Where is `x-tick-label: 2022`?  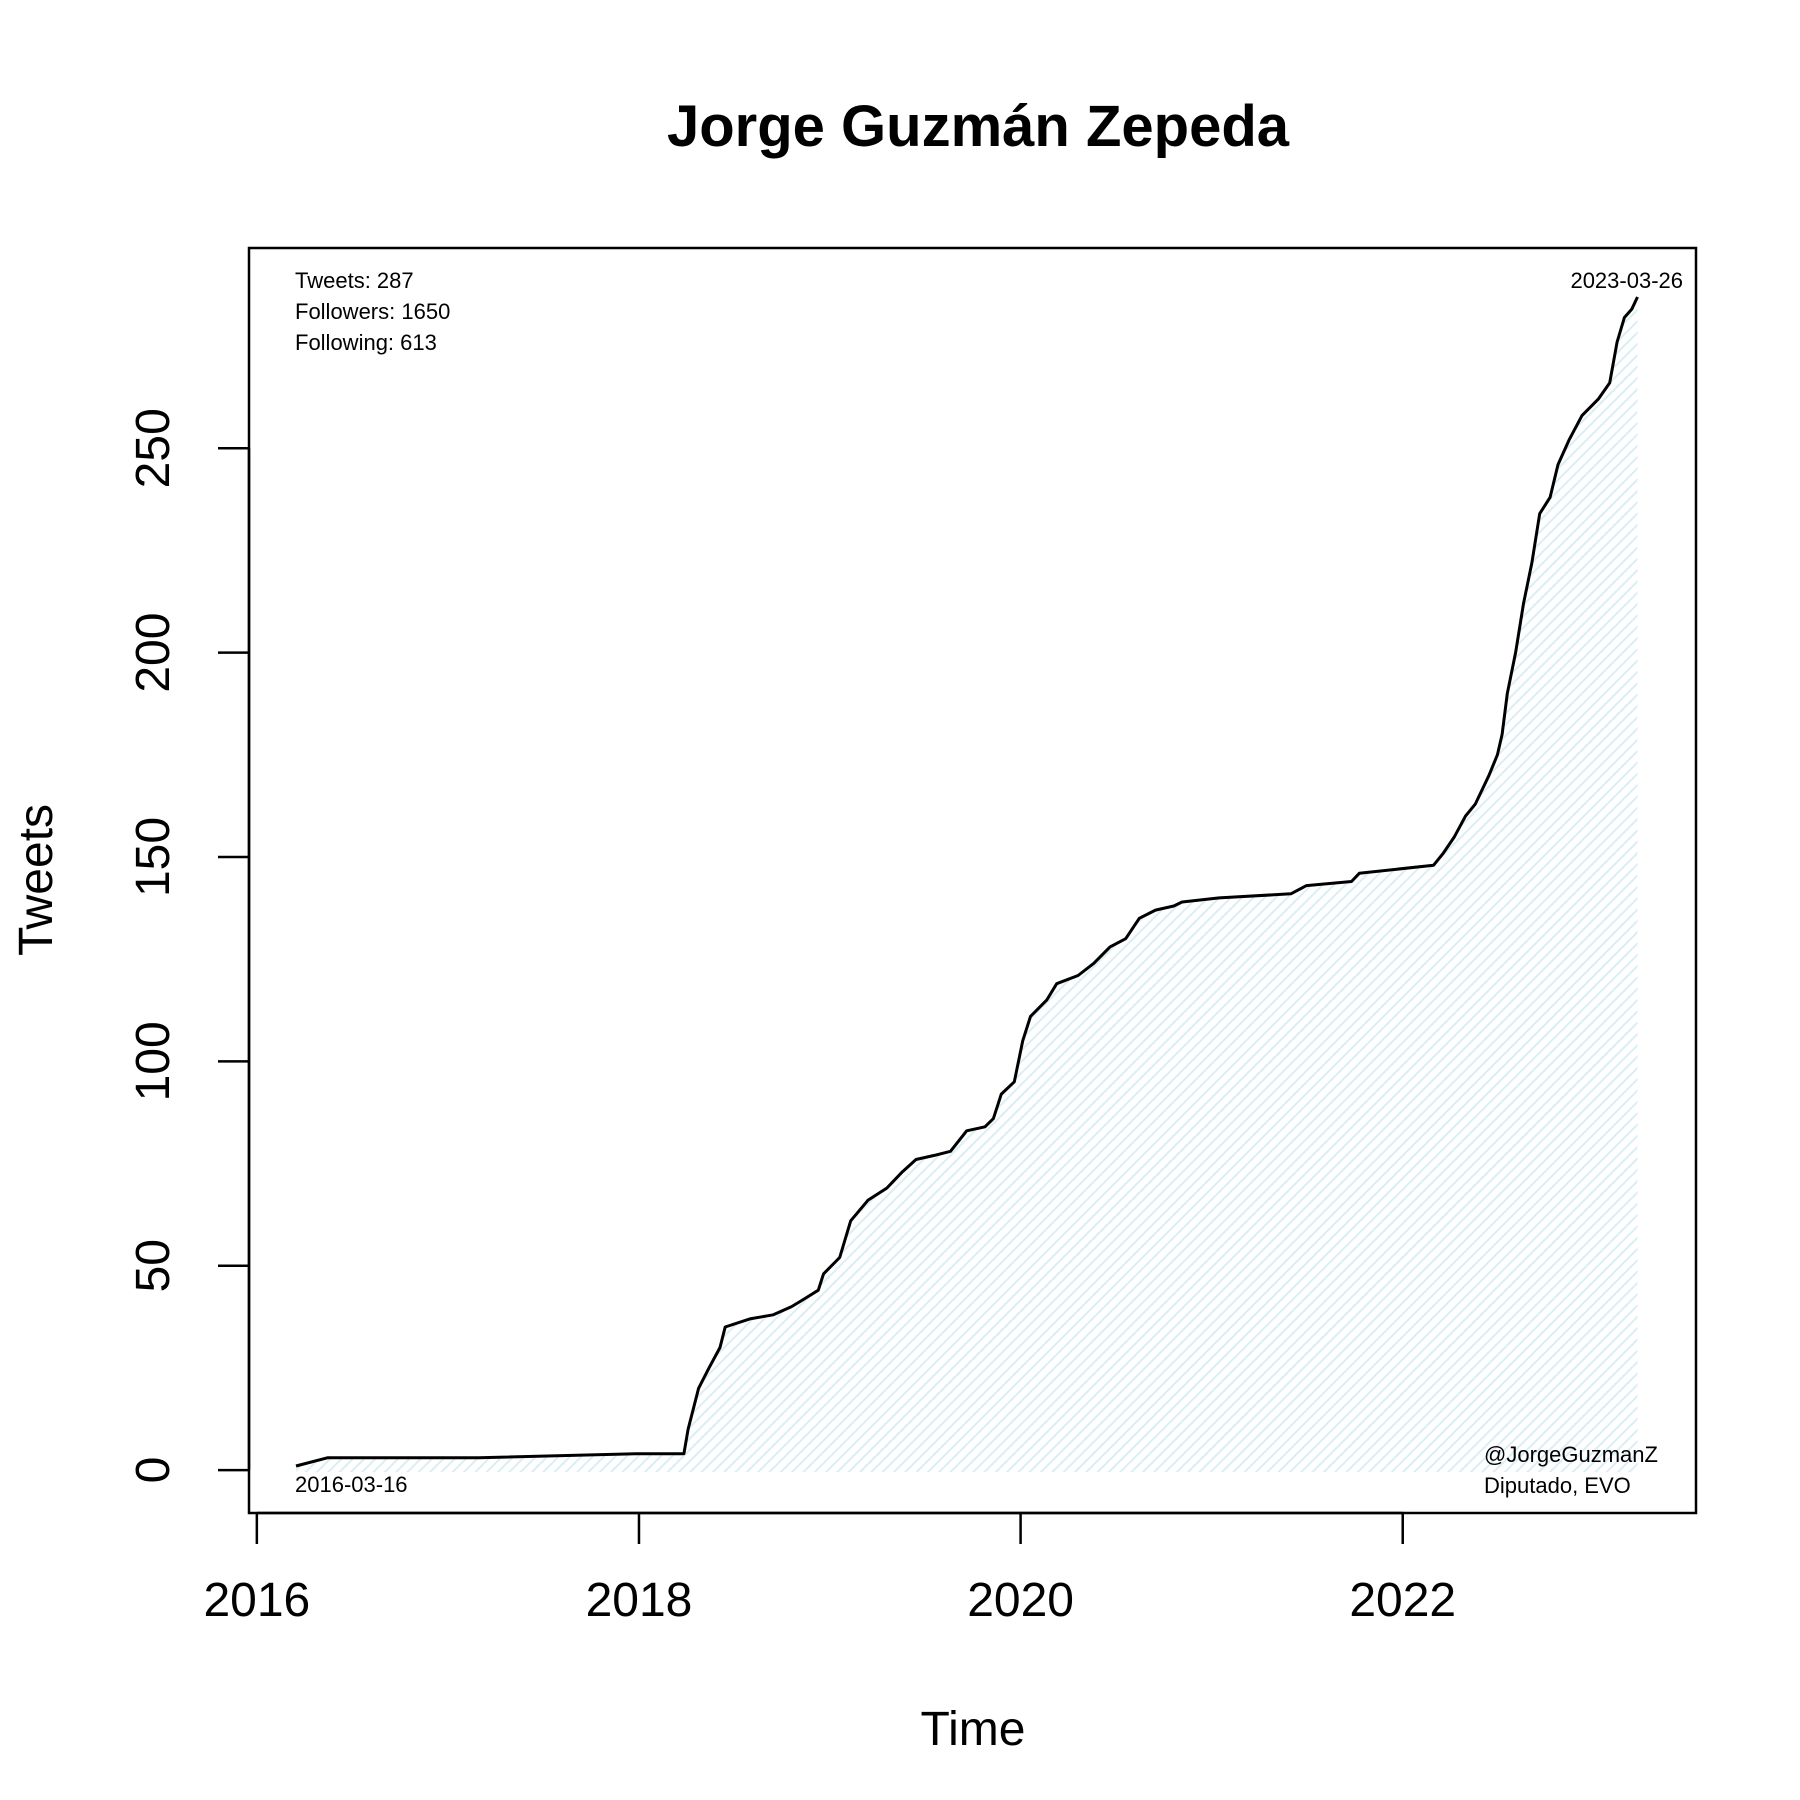
x-tick-label: 2022 is located at coordinates (1402, 1600).